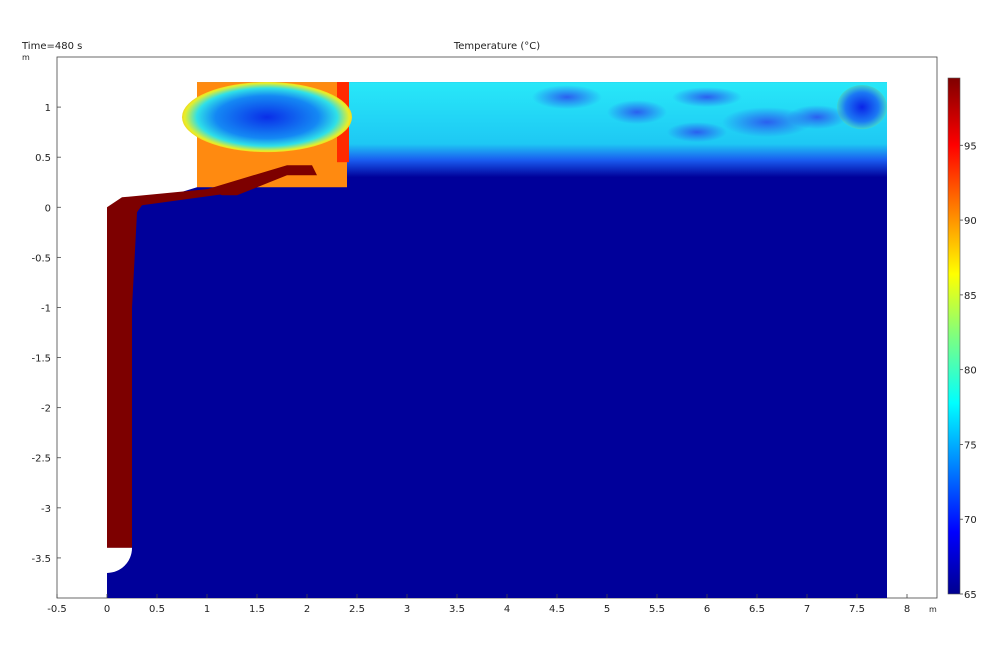  I want to click on y-tick-label: -3, so click(46, 509).